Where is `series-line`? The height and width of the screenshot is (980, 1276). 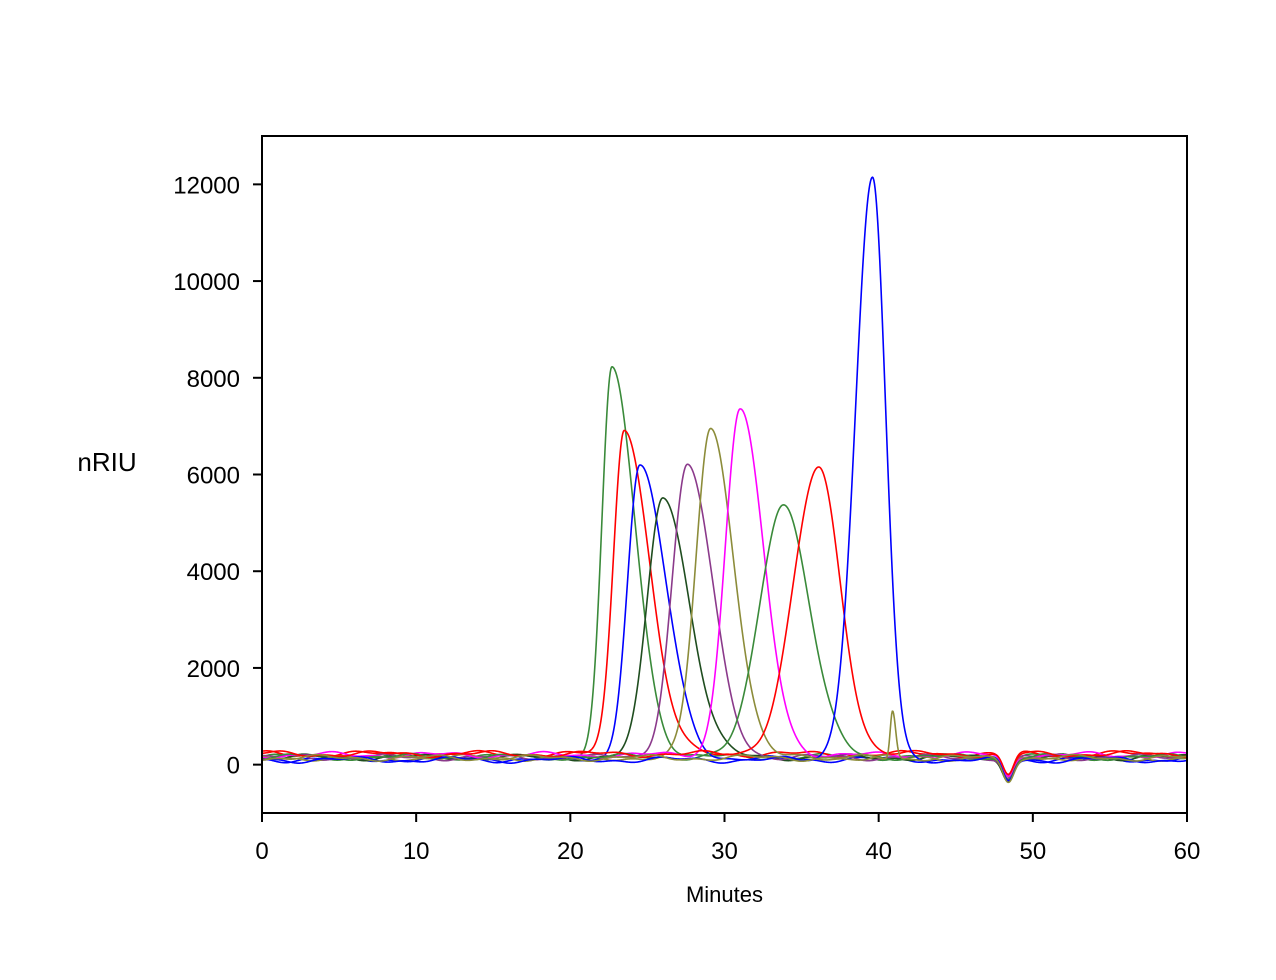
series-line is located at coordinates (724, 747).